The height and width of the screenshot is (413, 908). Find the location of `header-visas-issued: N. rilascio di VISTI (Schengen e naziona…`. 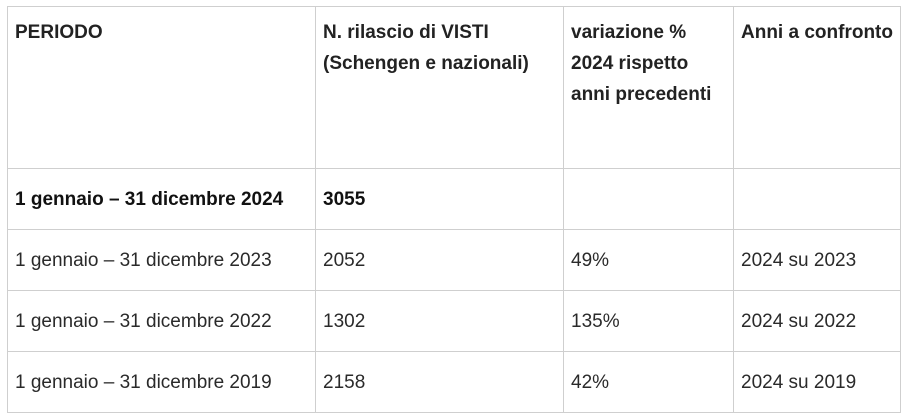

header-visas-issued: N. rilascio di VISTI (Schengen e naziona… is located at coordinates (439, 87).